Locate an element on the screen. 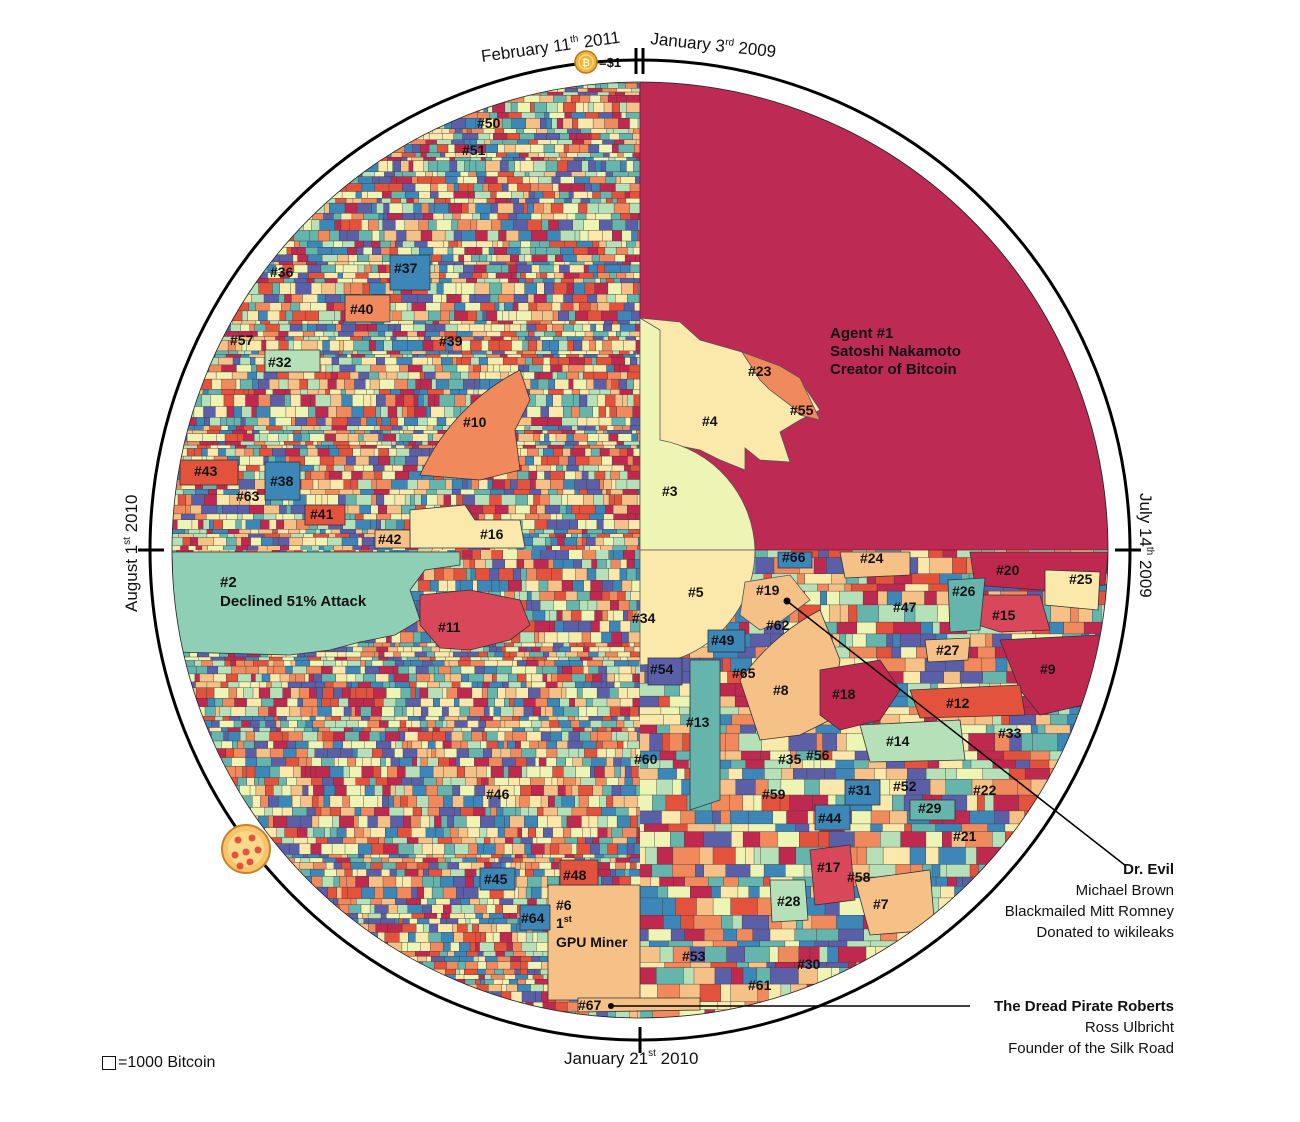 The height and width of the screenshot is (1122, 1300). agent-label-30: #30 is located at coordinates (809, 964).